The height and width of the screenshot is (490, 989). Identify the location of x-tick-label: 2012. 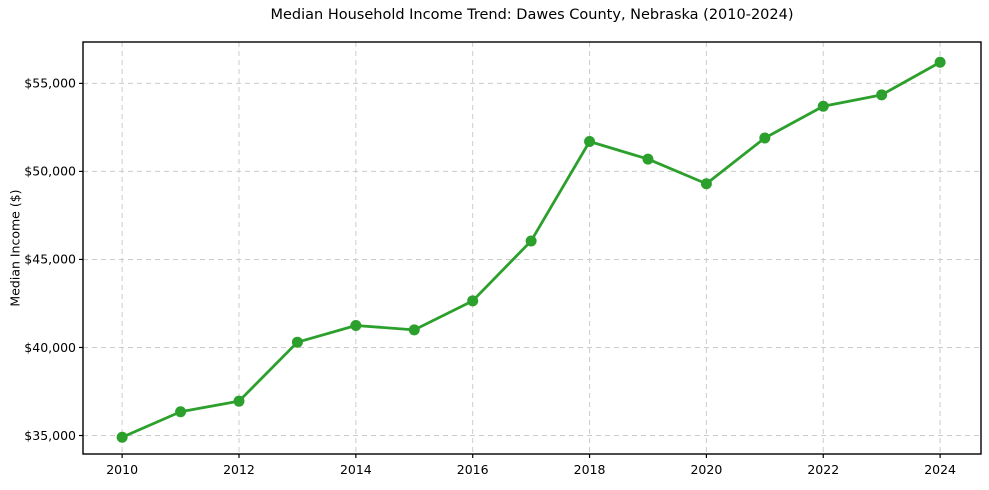
(239, 469).